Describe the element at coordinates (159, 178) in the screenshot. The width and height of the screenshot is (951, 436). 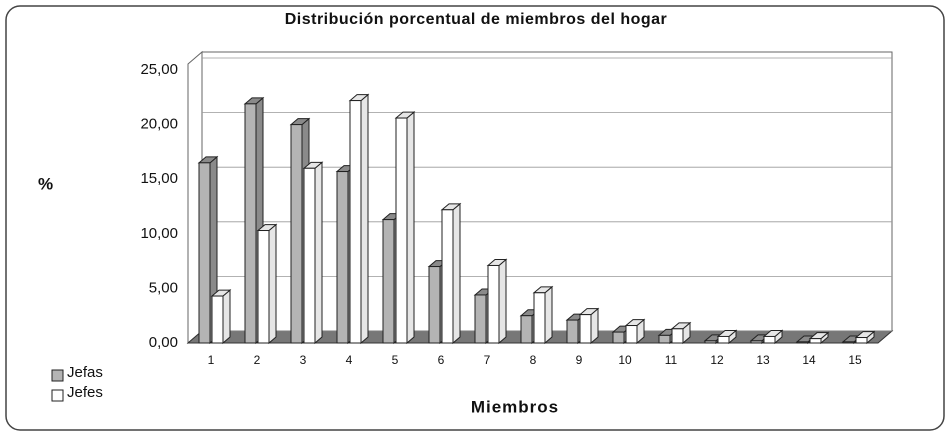
I see `y-tick-label: 15,00` at that location.